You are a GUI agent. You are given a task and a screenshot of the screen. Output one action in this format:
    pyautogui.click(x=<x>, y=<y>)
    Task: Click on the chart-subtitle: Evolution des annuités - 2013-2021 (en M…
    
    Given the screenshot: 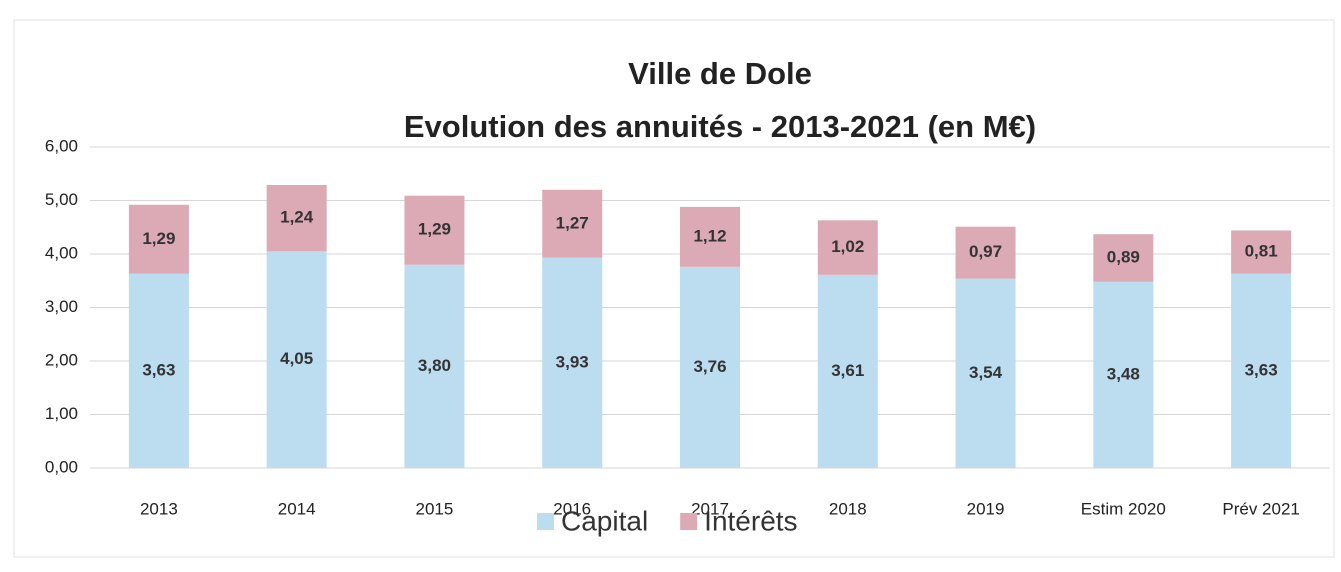 What is the action you would take?
    pyautogui.click(x=720, y=126)
    